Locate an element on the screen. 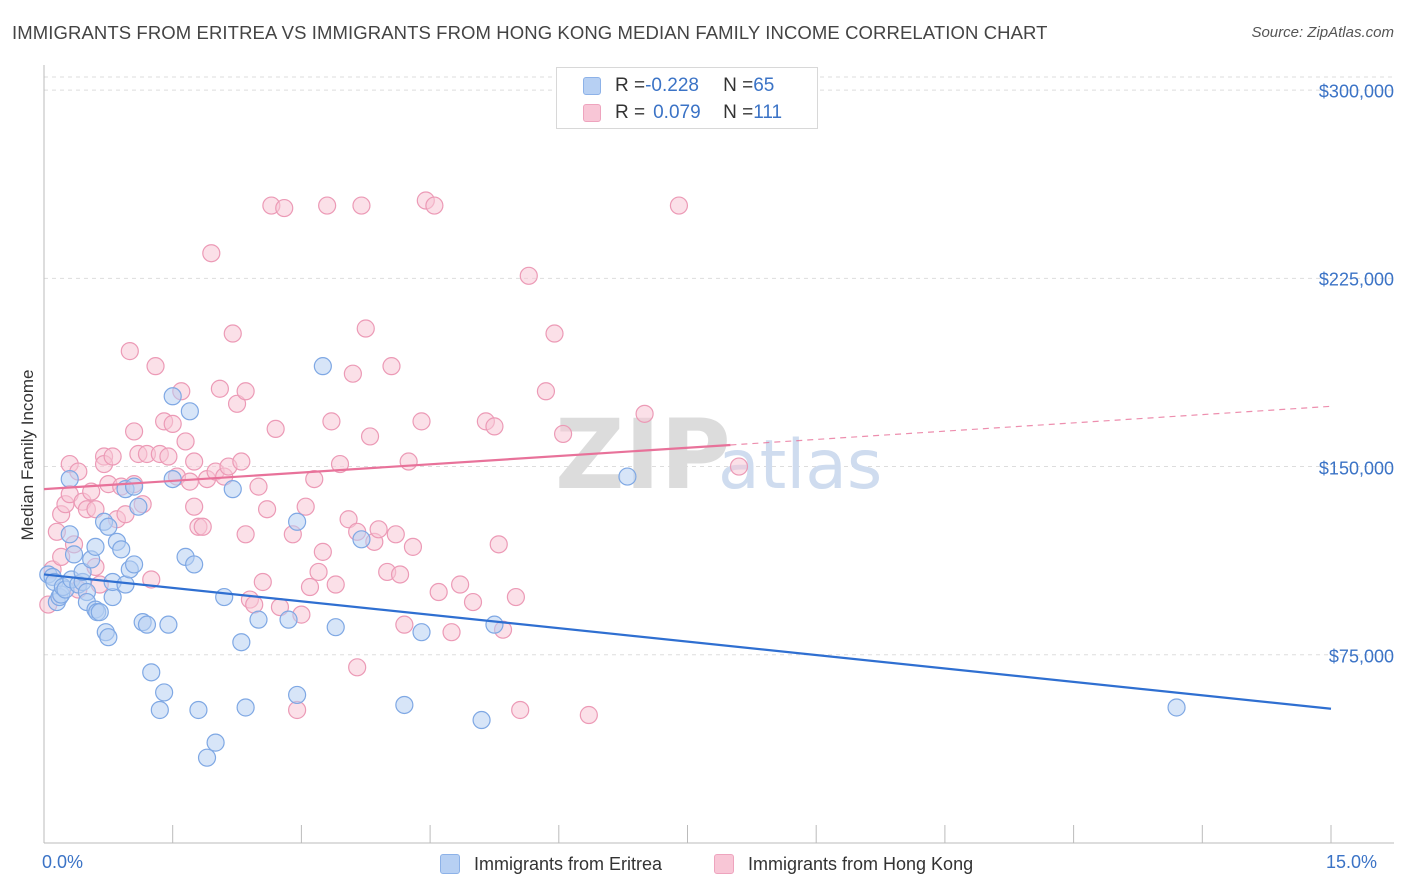 Image resolution: width=1406 pixels, height=892 pixels. trend-line-hong-kong-extension is located at coordinates (1031, 425).